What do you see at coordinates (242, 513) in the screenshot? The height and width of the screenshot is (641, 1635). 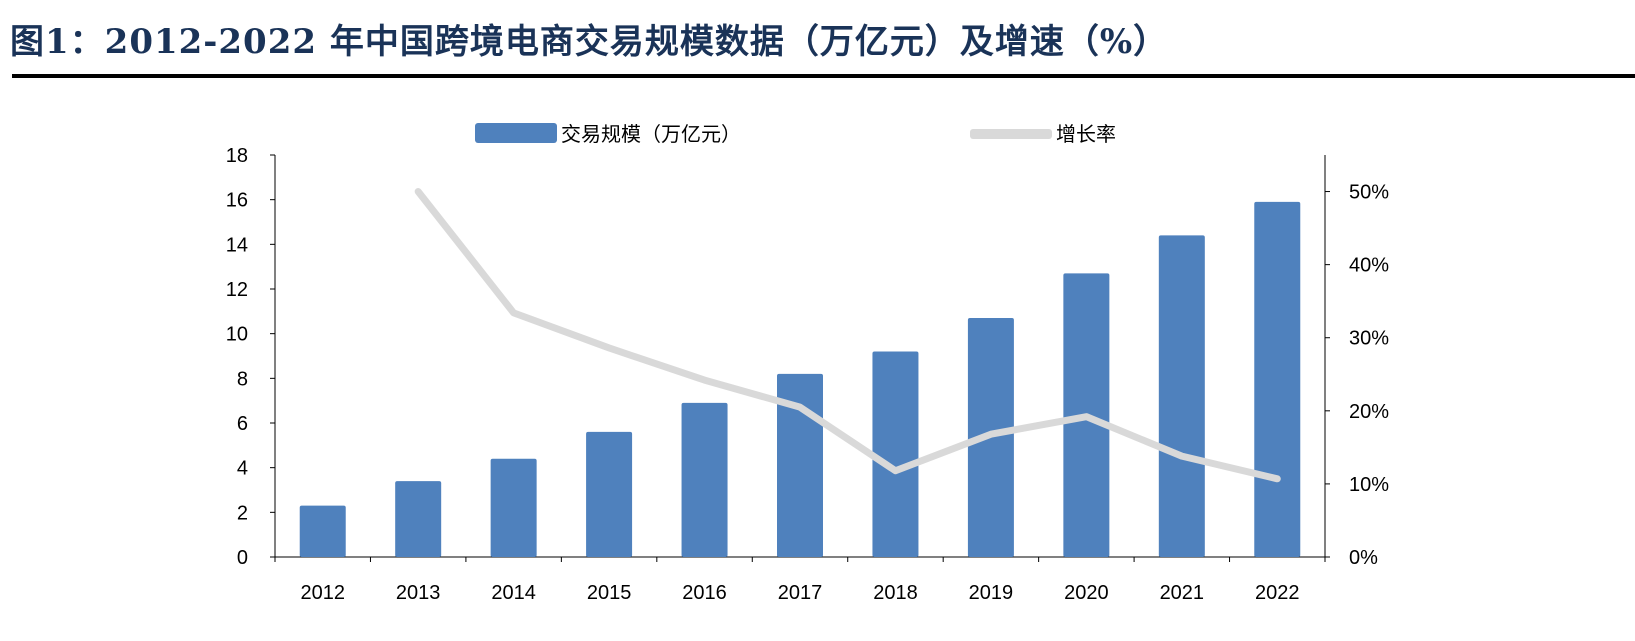 I see `left-tick-label: 2` at bounding box center [242, 513].